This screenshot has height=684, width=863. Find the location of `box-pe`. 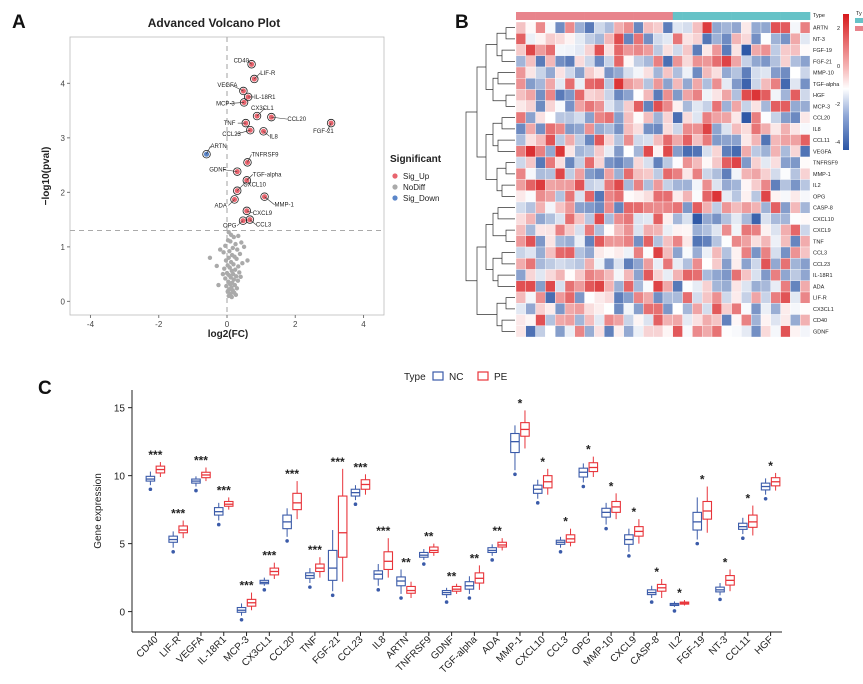

box-pe is located at coordinates (434, 549).